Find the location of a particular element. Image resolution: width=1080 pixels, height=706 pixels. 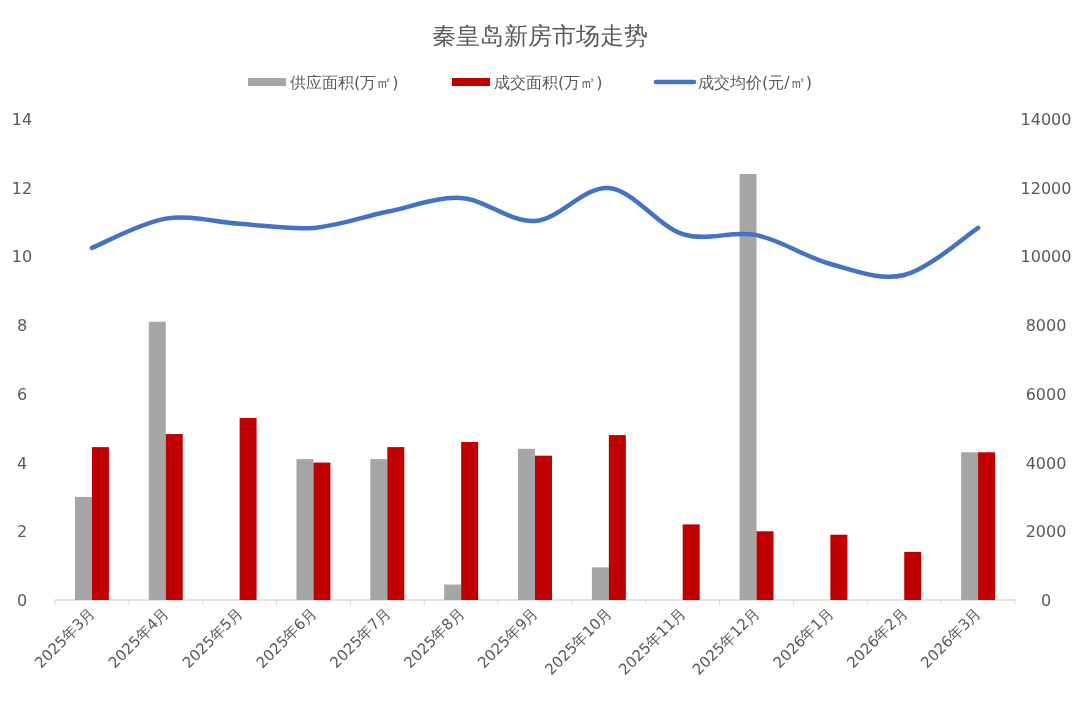

y2-tick-label: 12000 is located at coordinates (1046, 188).